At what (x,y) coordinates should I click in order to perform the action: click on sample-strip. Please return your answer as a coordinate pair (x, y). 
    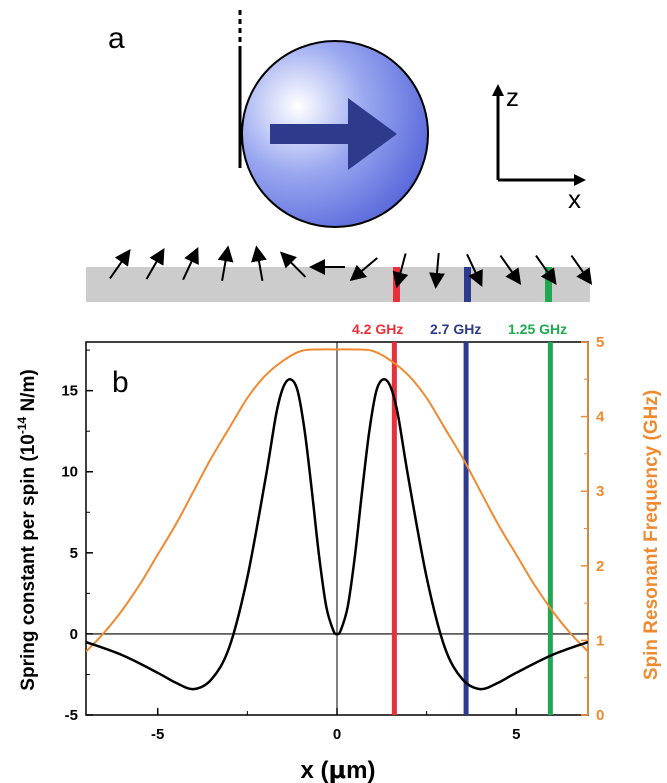
    Looking at the image, I should click on (338, 284).